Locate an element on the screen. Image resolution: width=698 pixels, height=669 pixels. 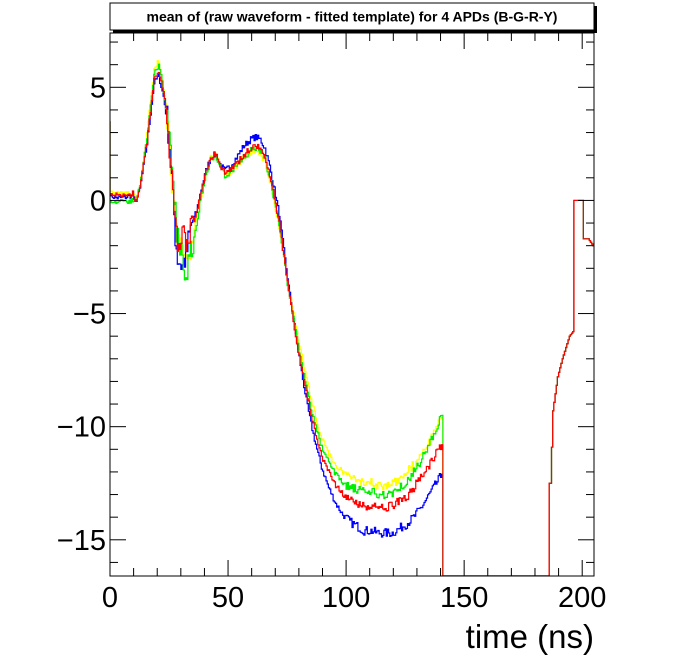
x-tick-label: 150 is located at coordinates (464, 598).